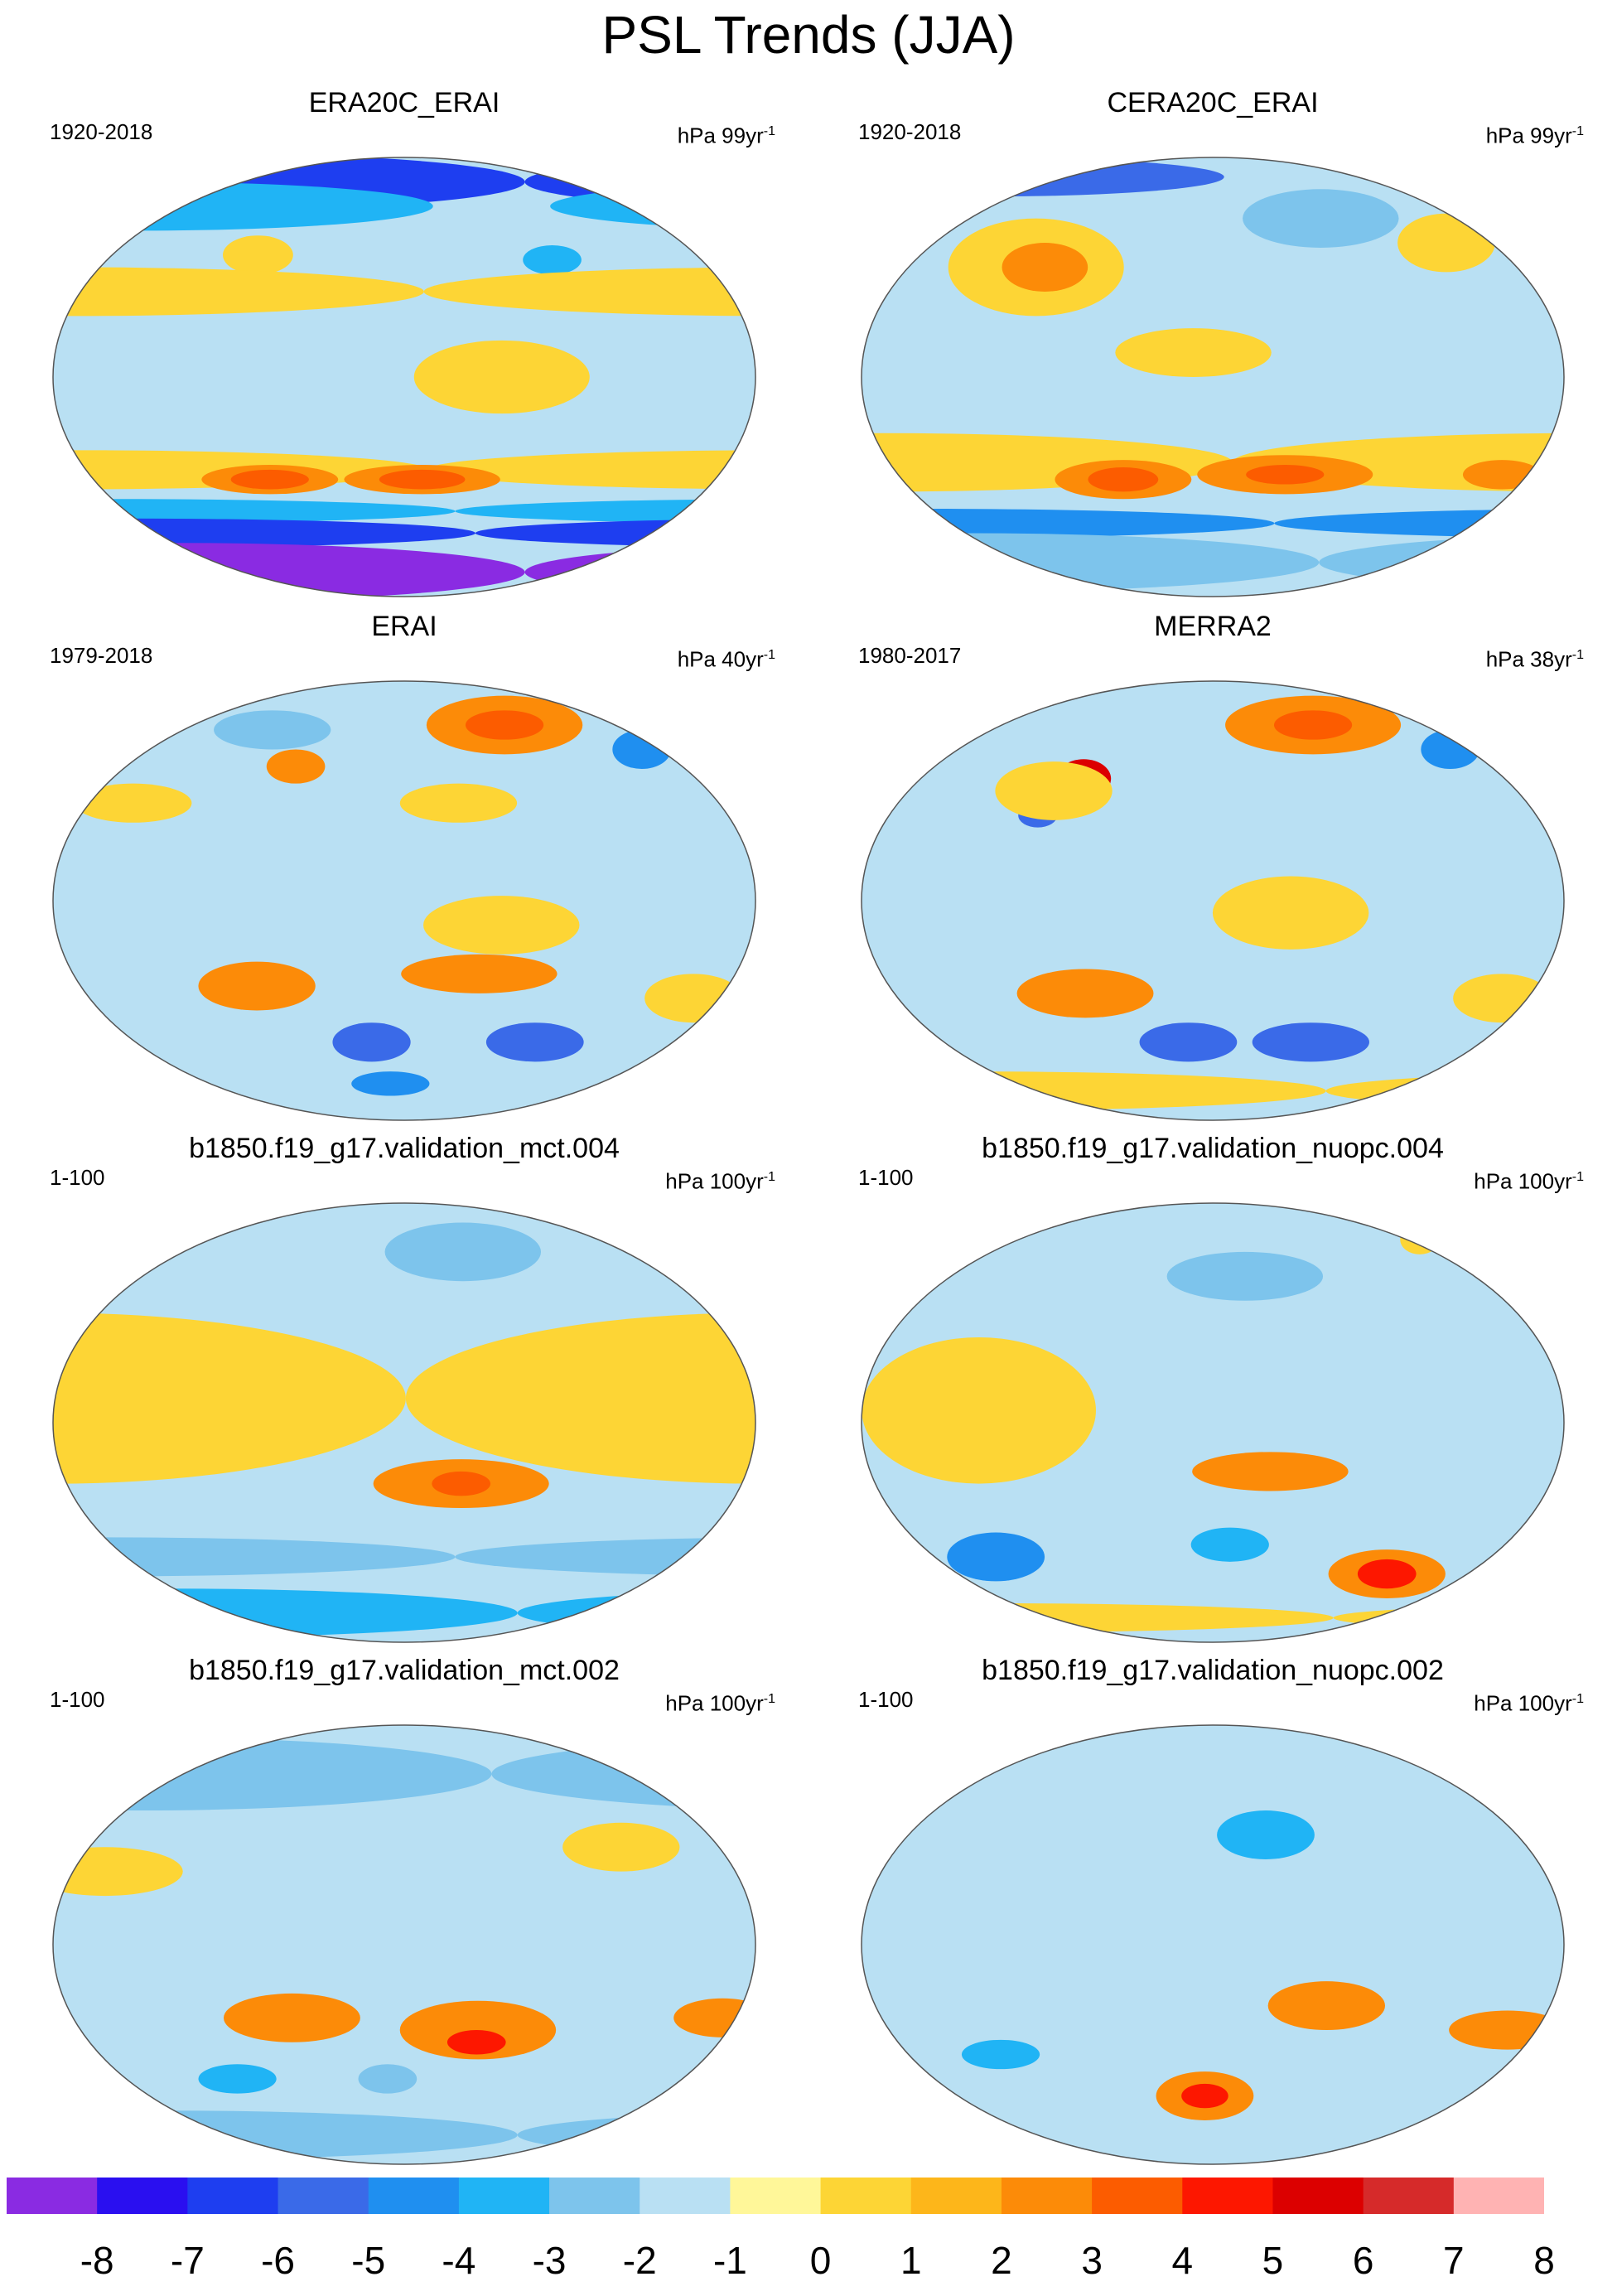  Describe the element at coordinates (404, 1148) in the screenshot. I see `panel-title: b1850.f19_g17.validation_mct.004` at that location.